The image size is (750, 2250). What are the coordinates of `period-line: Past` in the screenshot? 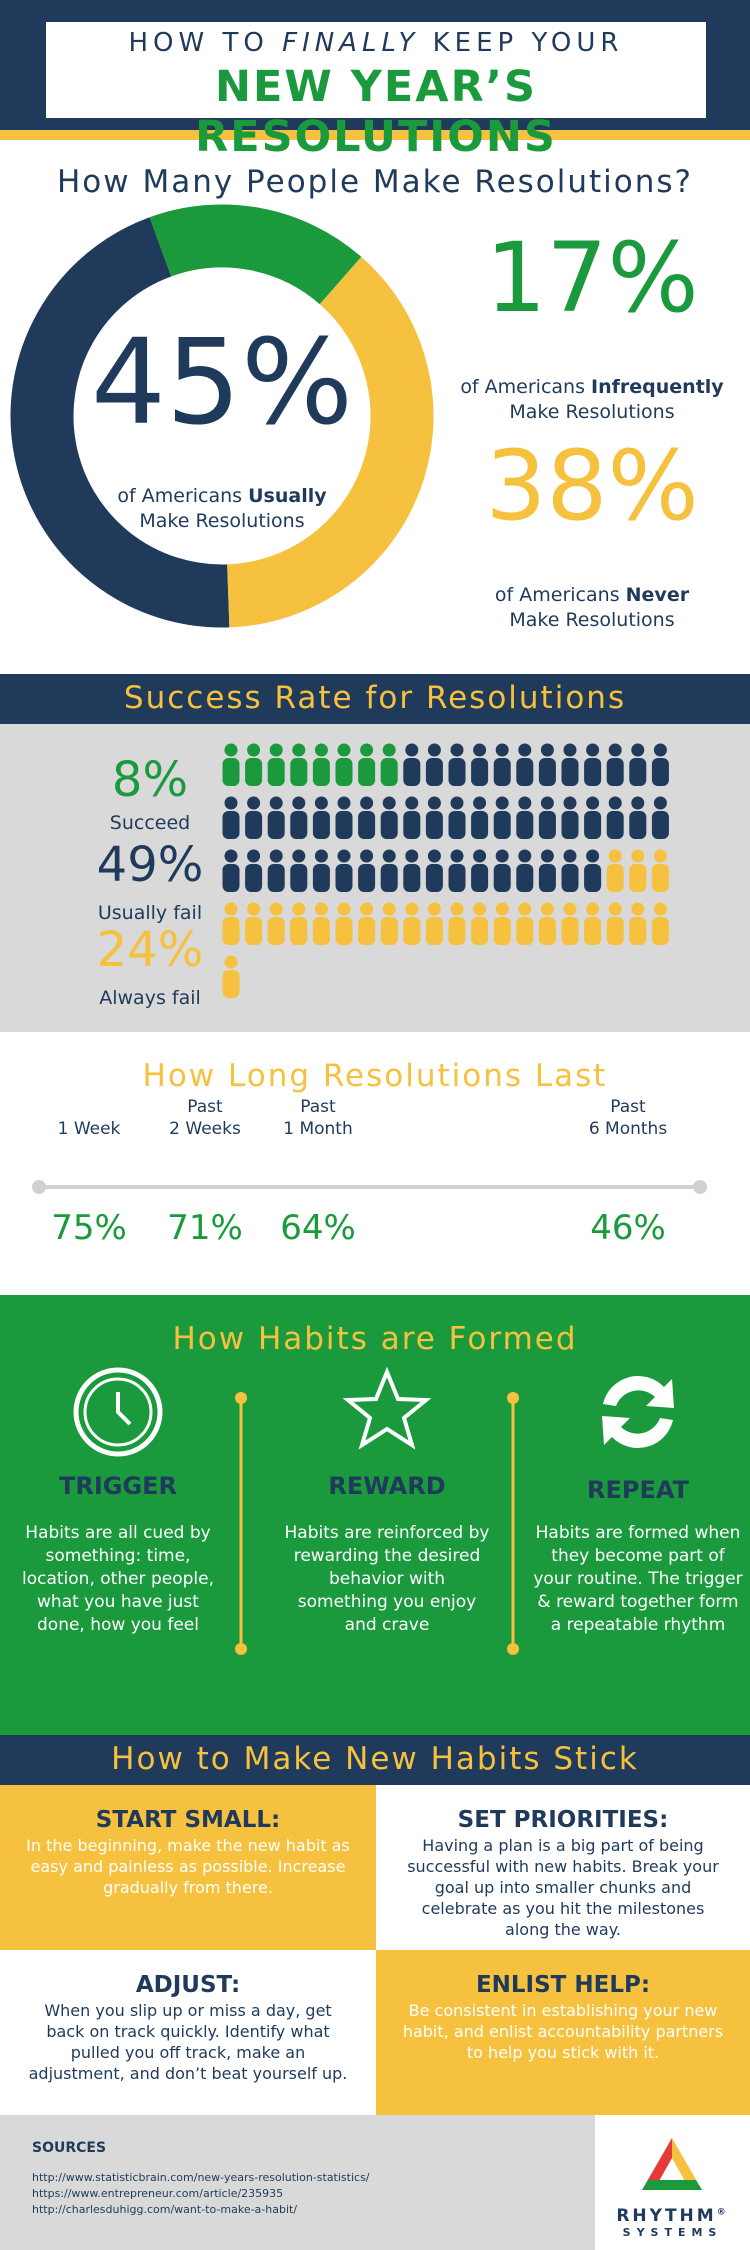 It's located at (318, 1107).